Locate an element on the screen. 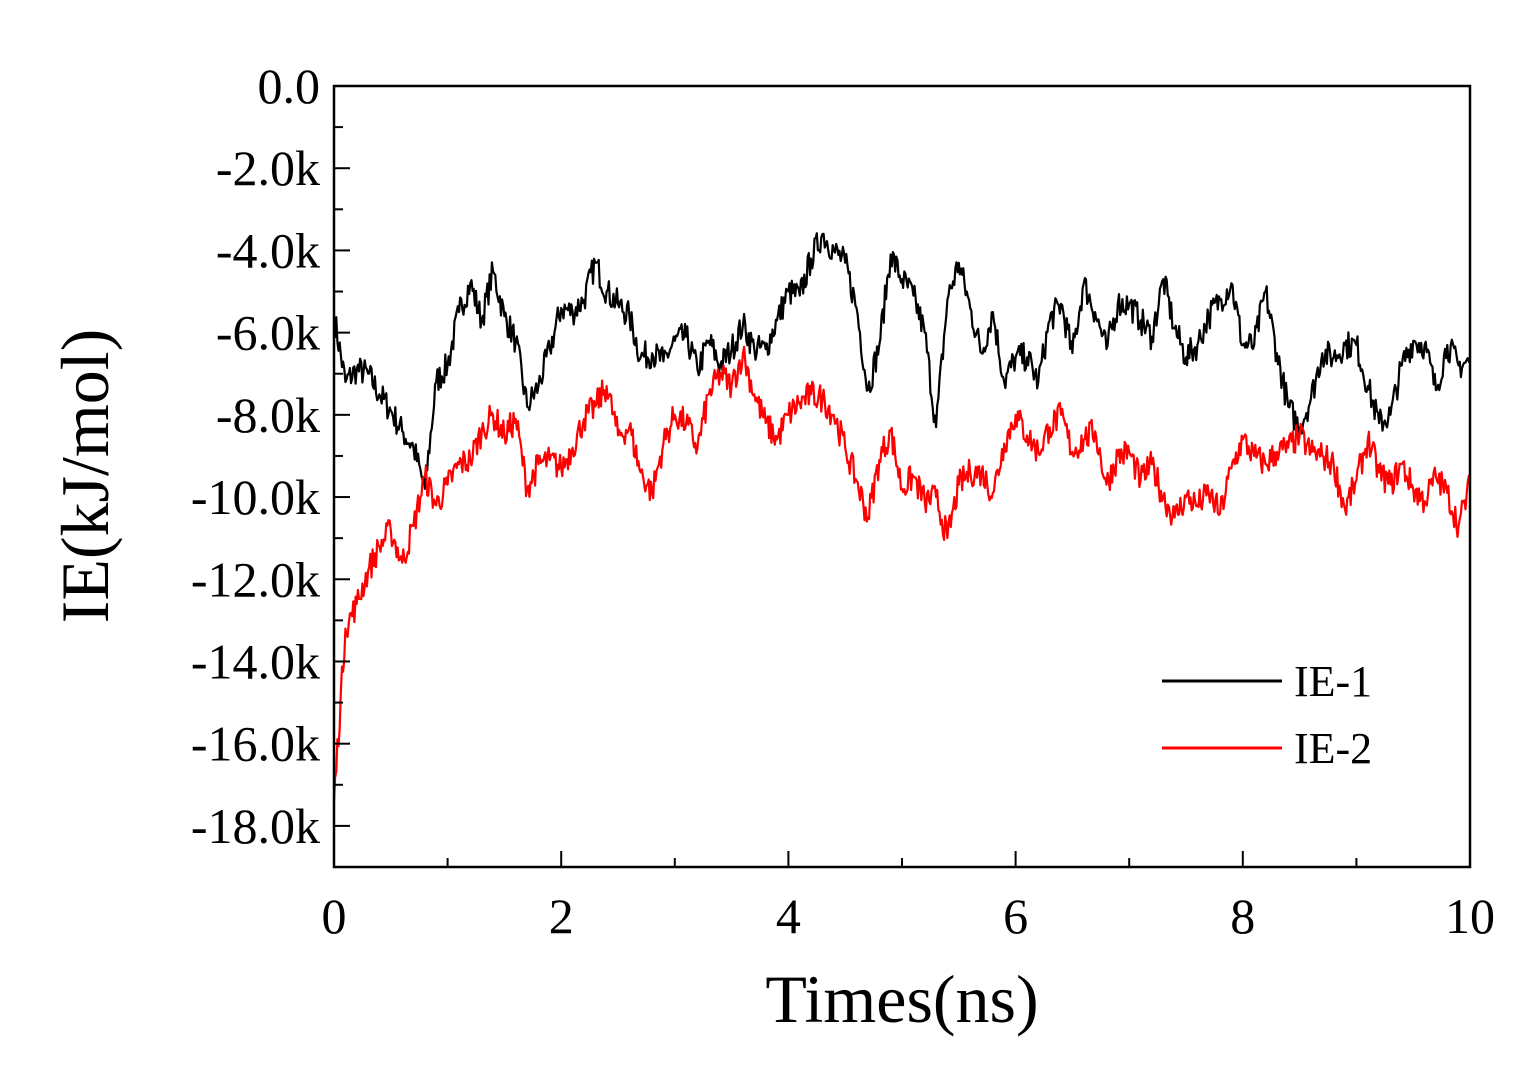  x-tick-label: 0 is located at coordinates (334, 916).